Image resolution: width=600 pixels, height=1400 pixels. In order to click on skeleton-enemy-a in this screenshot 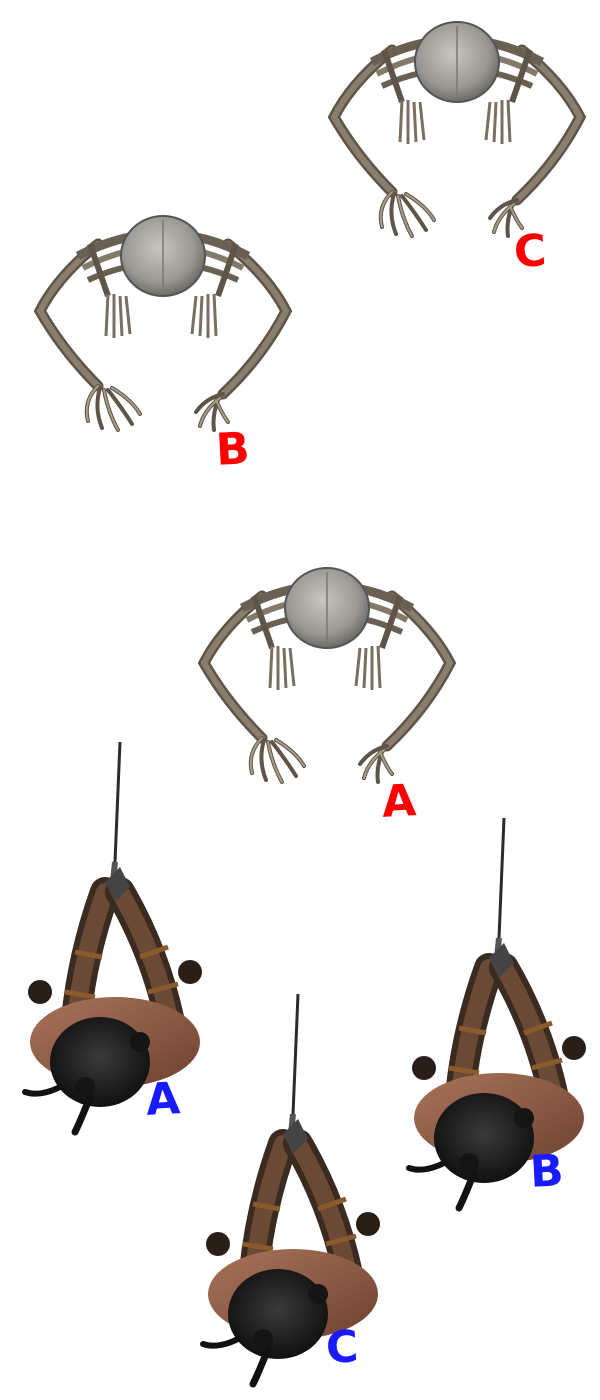, I will do `click(327, 688)`.